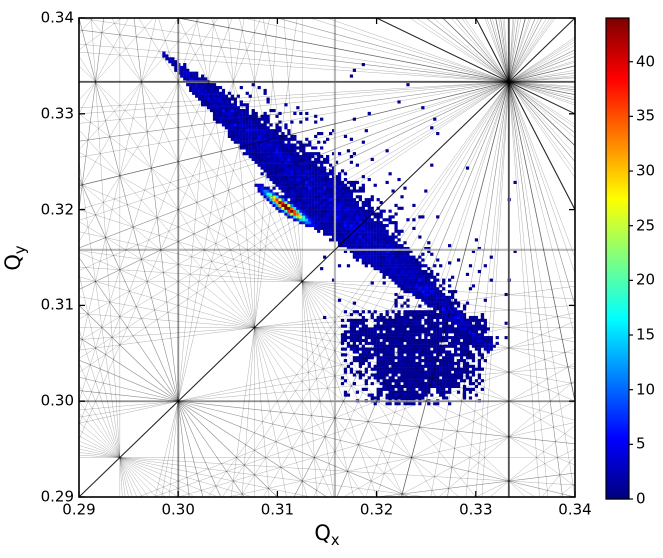 This screenshot has height=558, width=663. What do you see at coordinates (646, 389) in the screenshot?
I see `colorbar-tick-label: 10` at bounding box center [646, 389].